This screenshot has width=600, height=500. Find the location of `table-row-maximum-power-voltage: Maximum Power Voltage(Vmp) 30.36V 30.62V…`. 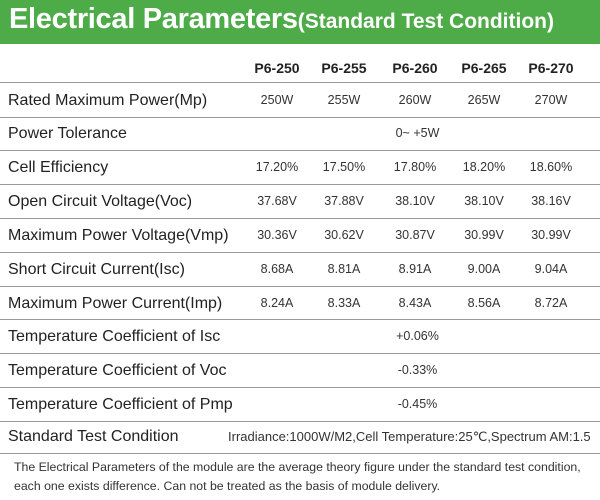

table-row-maximum-power-voltage: Maximum Power Voltage(Vmp) 30.36V 30.62V… is located at coordinates (300, 235).